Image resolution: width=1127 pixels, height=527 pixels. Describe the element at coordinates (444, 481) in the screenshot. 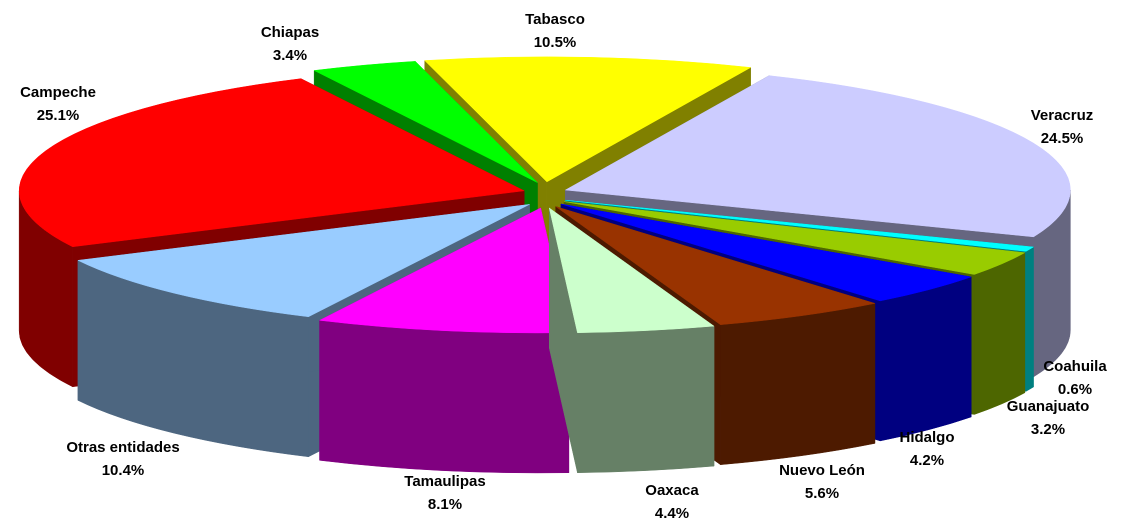

I see `slice-label: Tamaulipas` at that location.